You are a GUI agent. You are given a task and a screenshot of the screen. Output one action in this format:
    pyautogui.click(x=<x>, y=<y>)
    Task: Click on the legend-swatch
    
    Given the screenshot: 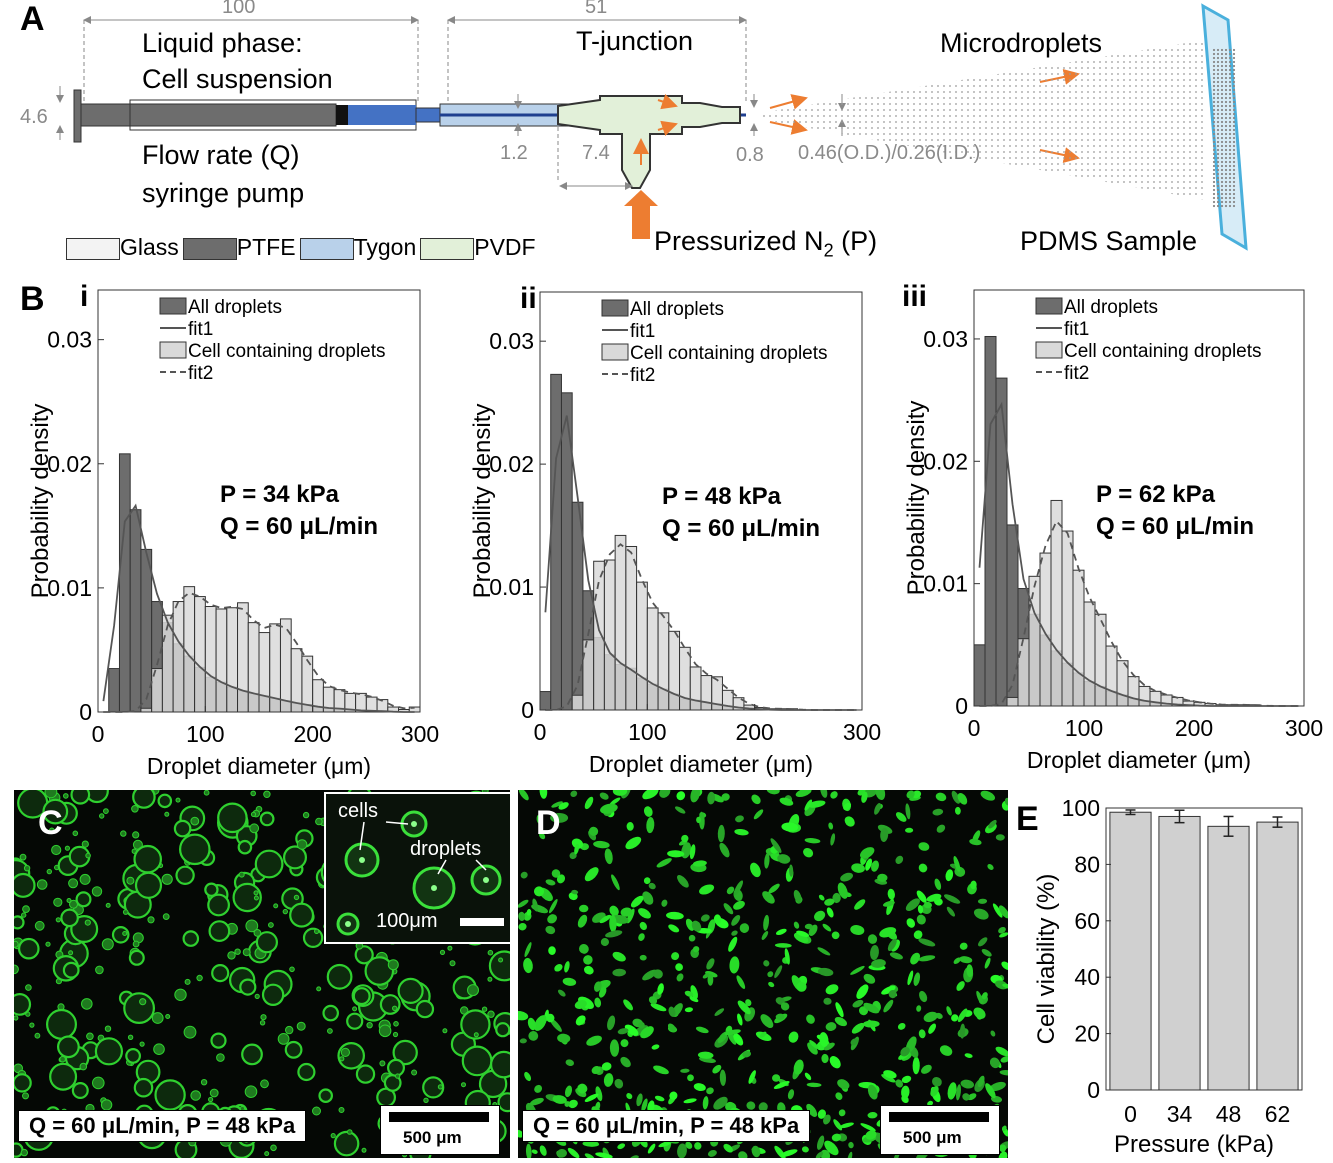 What is the action you would take?
    pyautogui.click(x=209, y=248)
    